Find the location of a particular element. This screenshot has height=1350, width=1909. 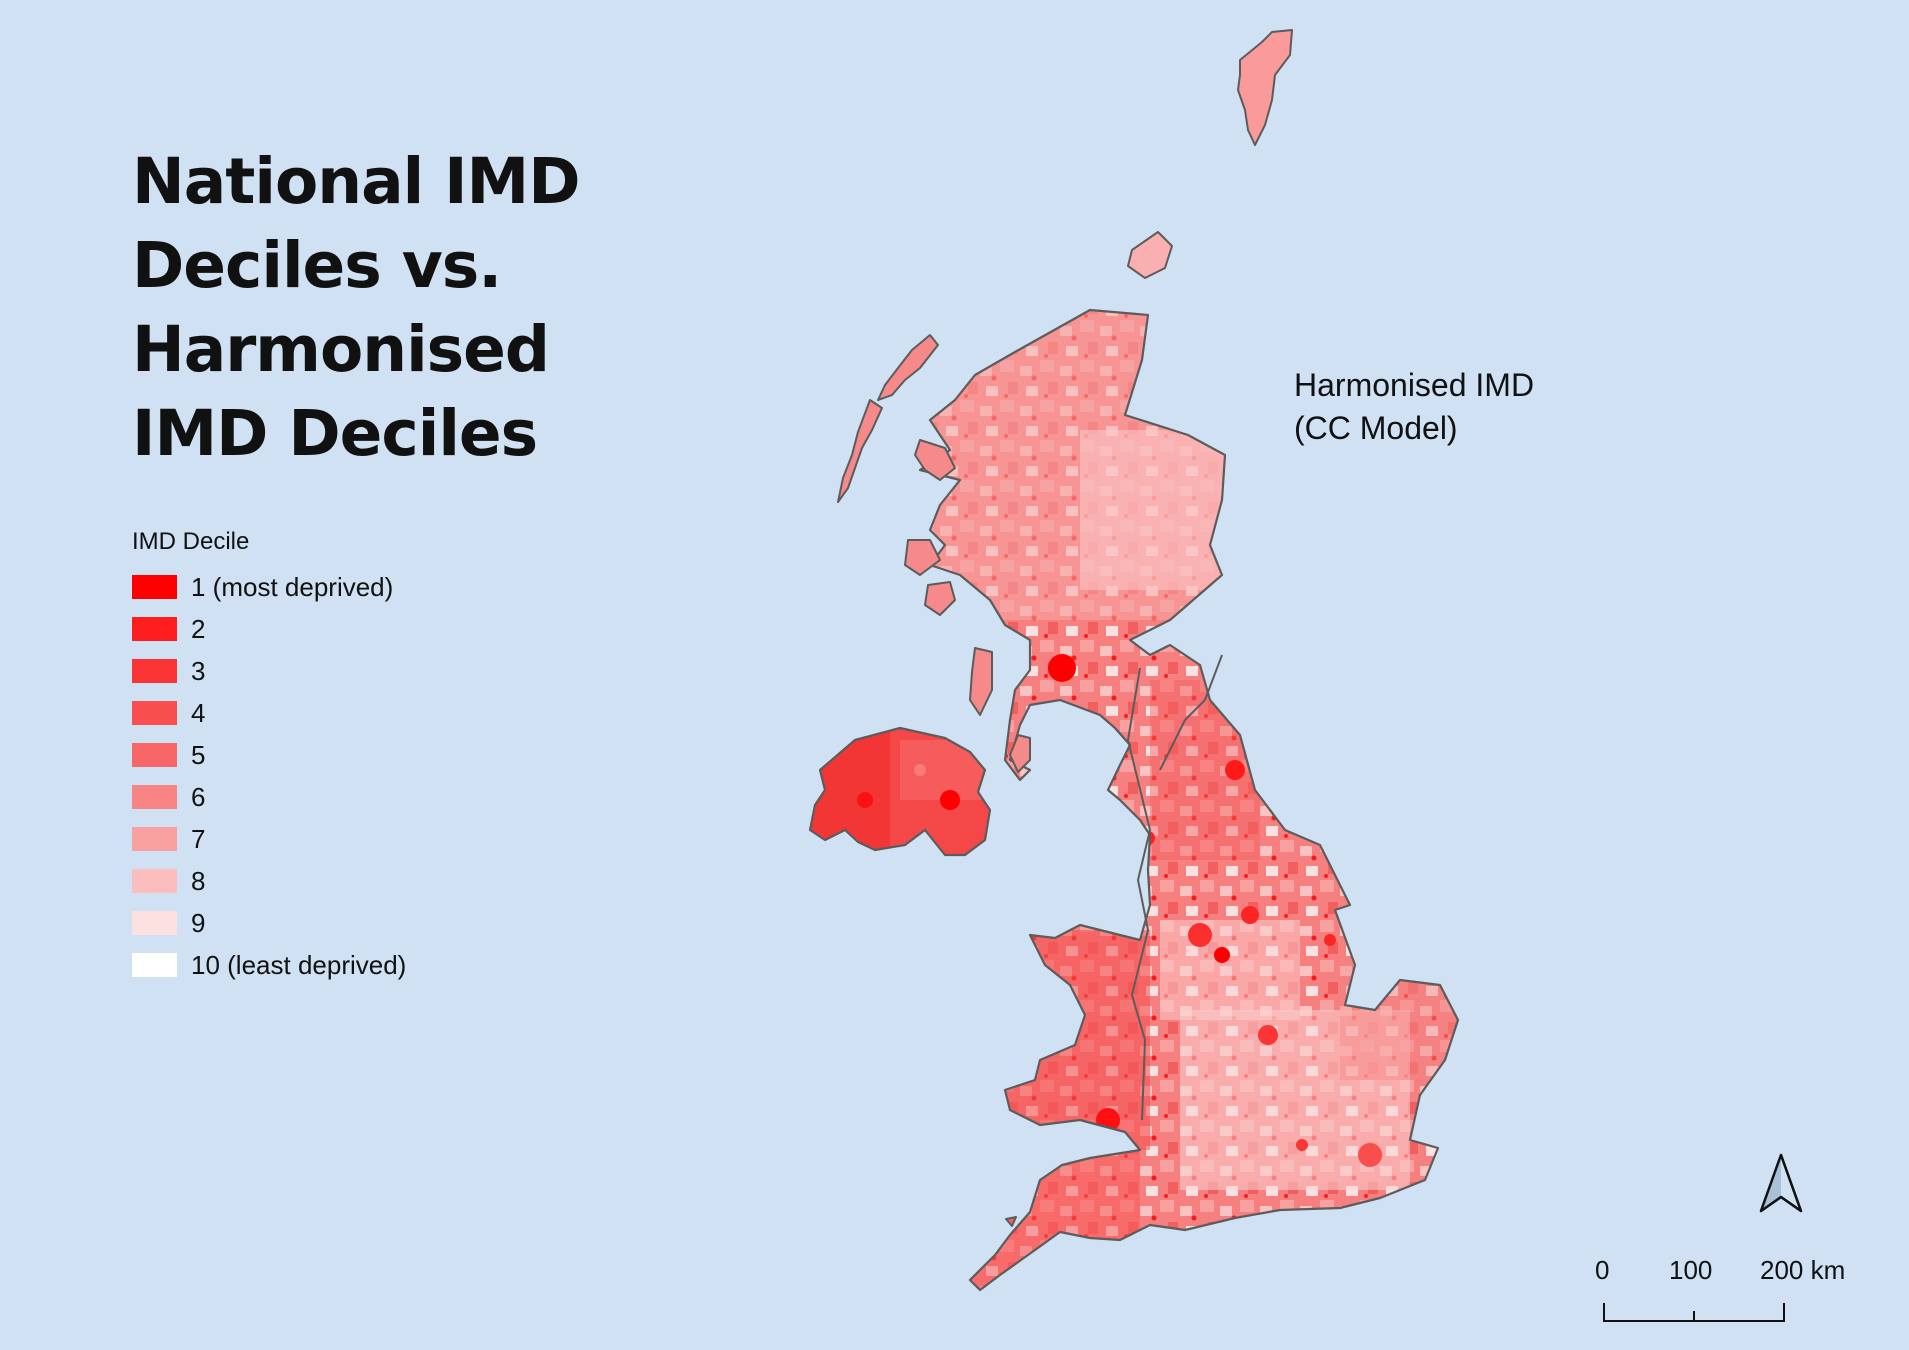

scale-tick-0: 0 is located at coordinates (1602, 1270).